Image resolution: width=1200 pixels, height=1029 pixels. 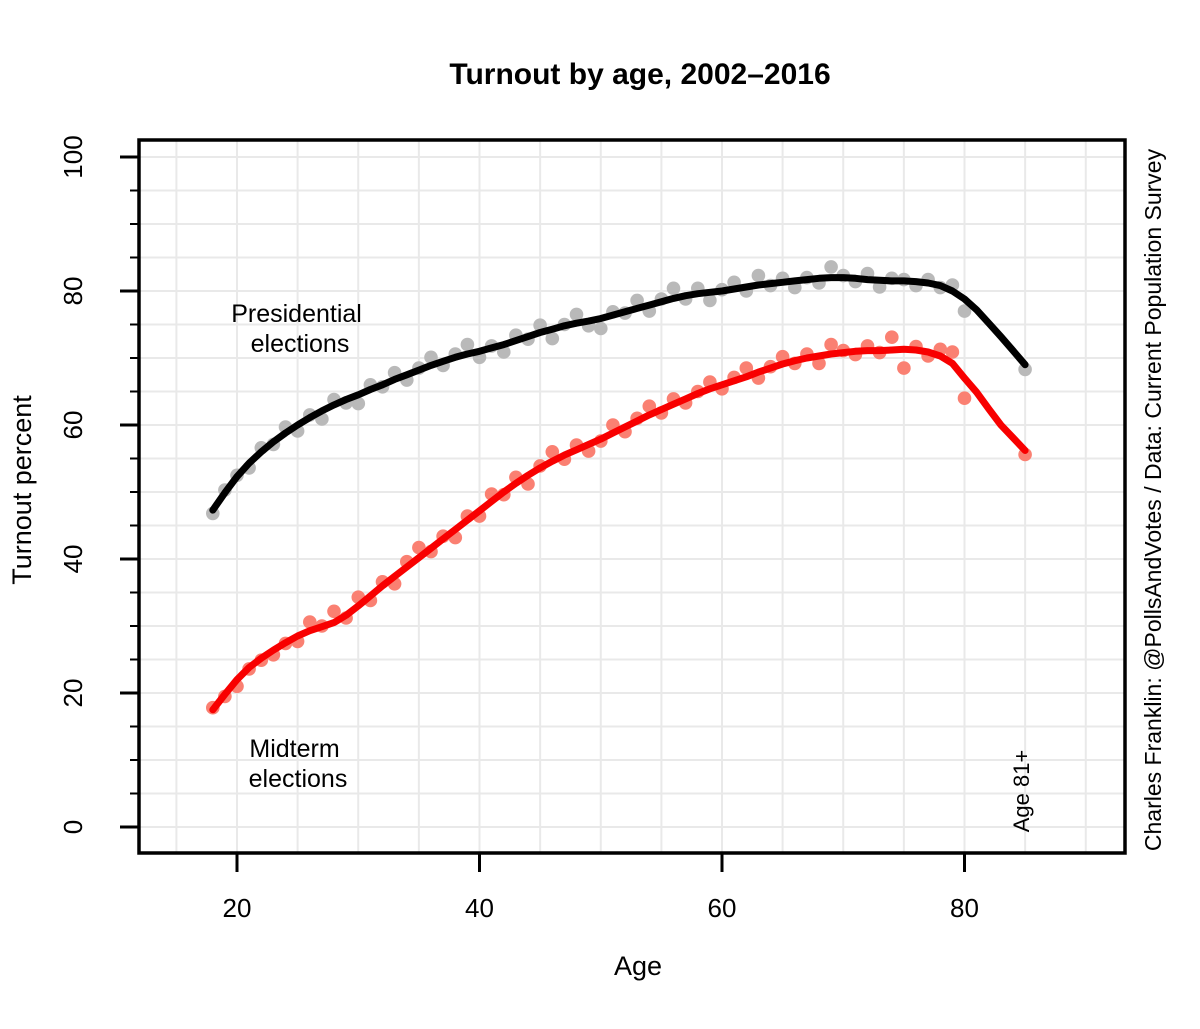 I want to click on presidential-label-line1: Presidential, so click(x=296, y=314).